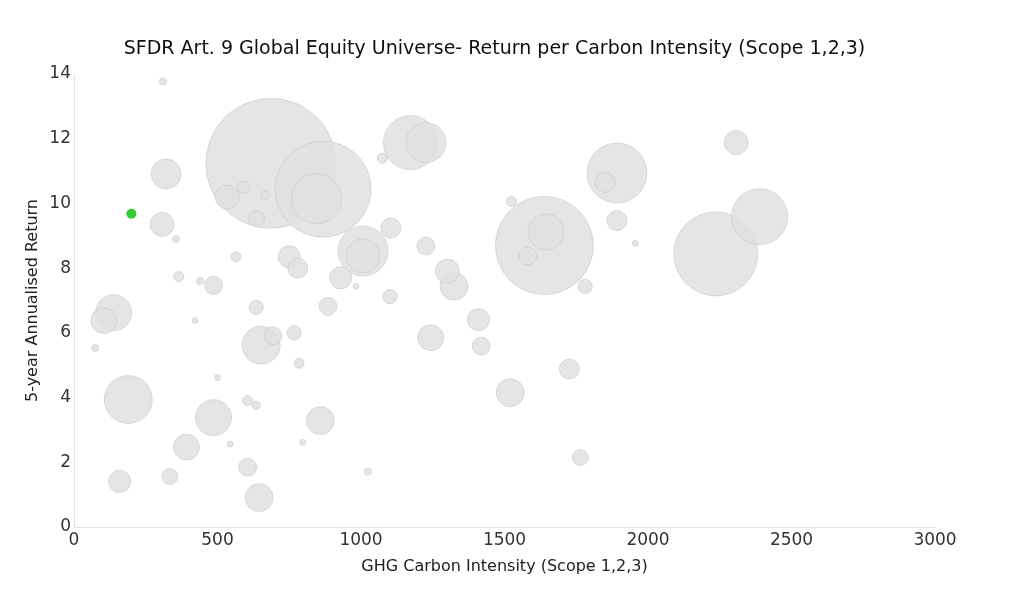 Image resolution: width=1009 pixels, height=601 pixels. What do you see at coordinates (65, 460) in the screenshot?
I see `y-tick-label: 2` at bounding box center [65, 460].